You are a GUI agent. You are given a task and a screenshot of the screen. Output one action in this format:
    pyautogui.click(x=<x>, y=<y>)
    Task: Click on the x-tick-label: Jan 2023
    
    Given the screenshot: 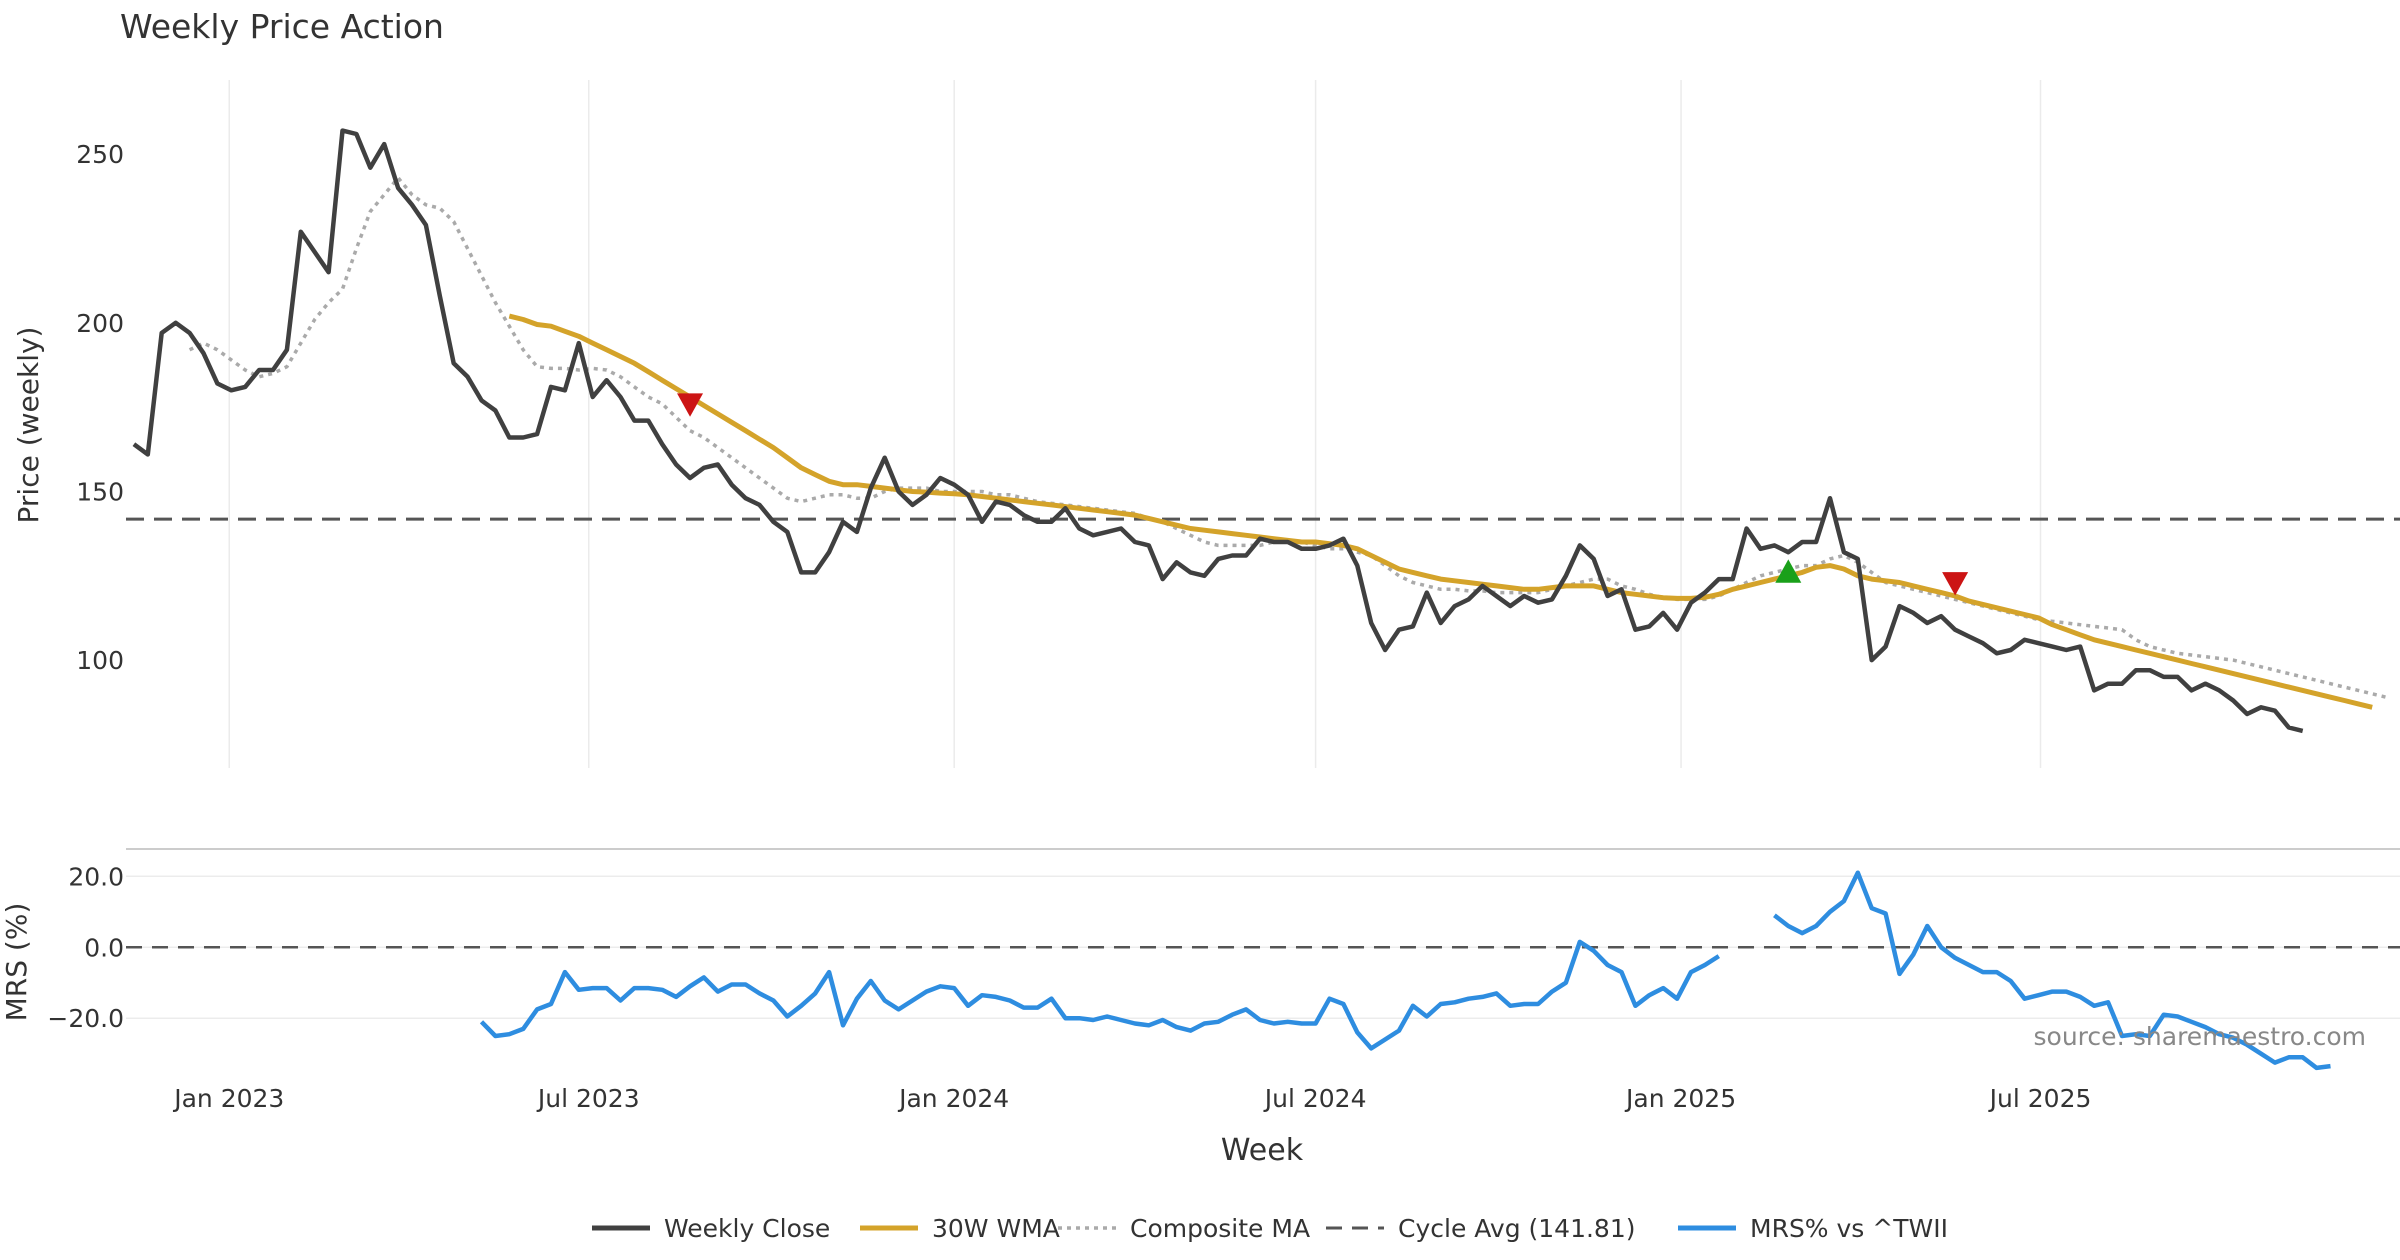 What is the action you would take?
    pyautogui.click(x=228, y=1098)
    